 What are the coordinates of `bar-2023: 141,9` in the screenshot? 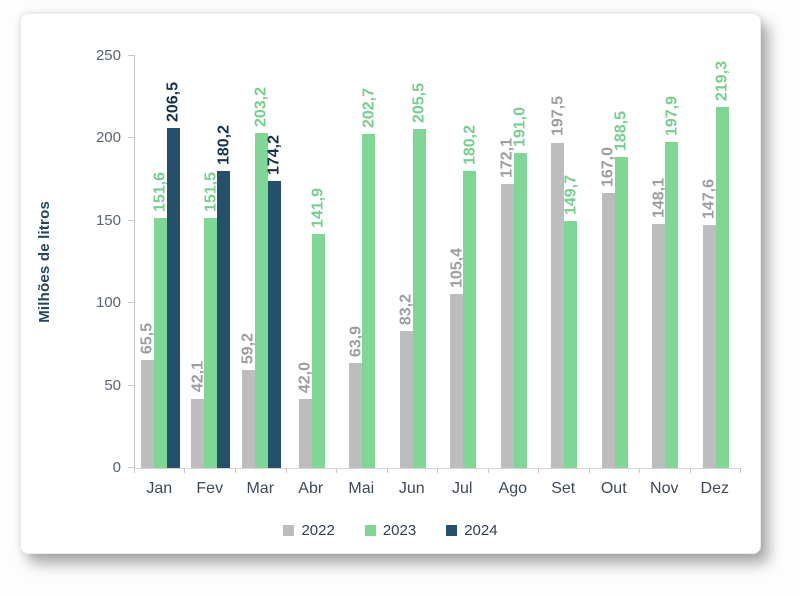 It's located at (318, 328).